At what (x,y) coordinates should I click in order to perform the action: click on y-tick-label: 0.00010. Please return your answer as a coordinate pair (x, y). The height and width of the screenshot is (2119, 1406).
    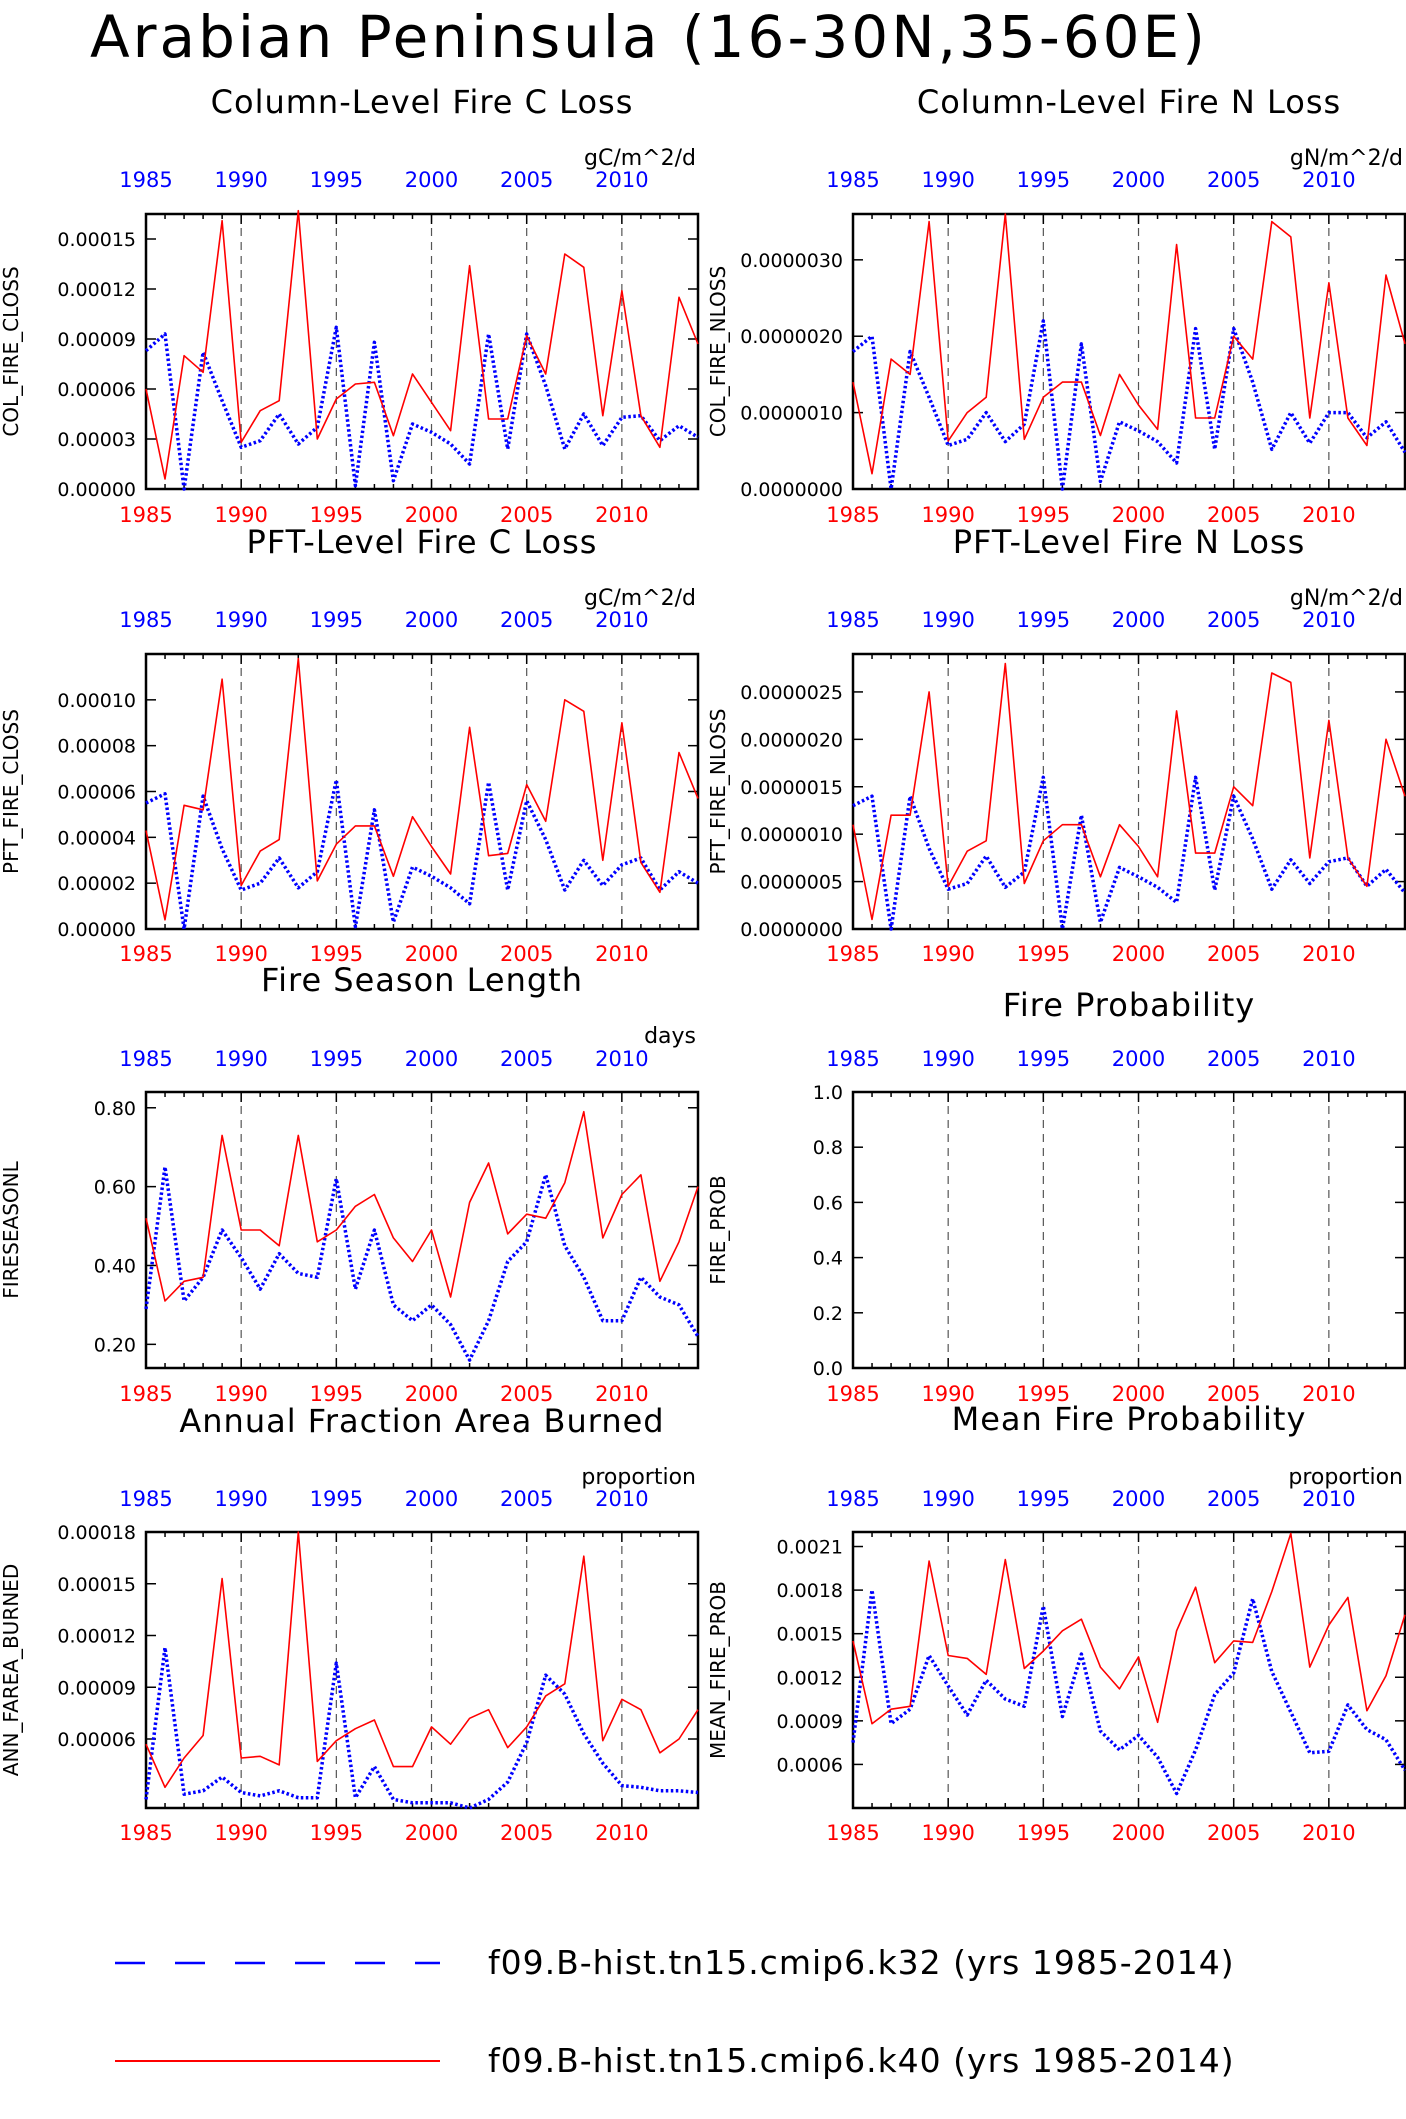
    Looking at the image, I should click on (96, 701).